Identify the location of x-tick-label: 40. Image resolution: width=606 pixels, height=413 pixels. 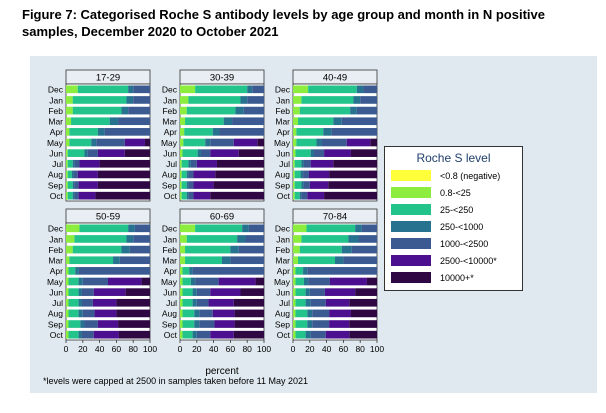
(100, 349).